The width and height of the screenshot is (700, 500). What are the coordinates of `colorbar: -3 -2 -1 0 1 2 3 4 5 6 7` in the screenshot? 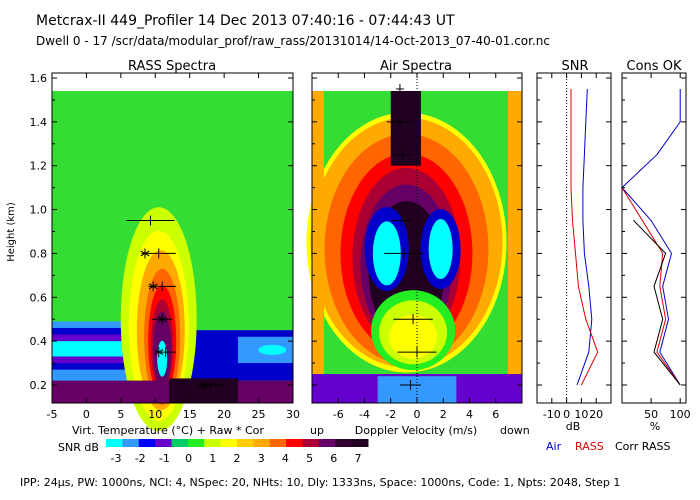 It's located at (237, 452).